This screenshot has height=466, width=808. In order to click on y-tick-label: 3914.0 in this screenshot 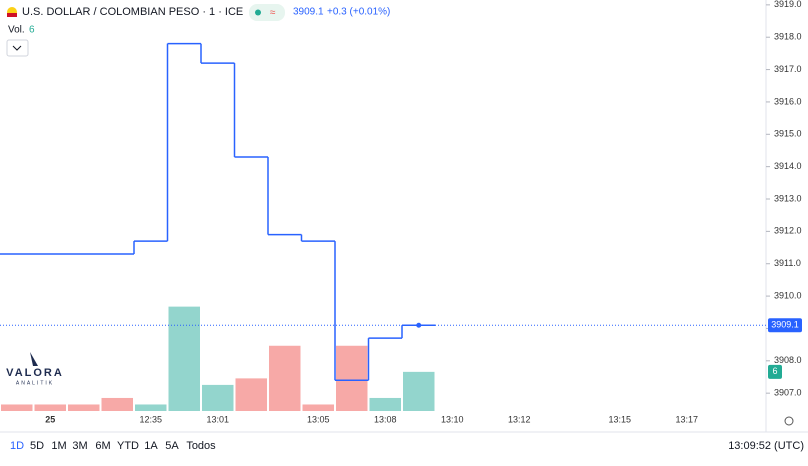, I will do `click(788, 166)`.